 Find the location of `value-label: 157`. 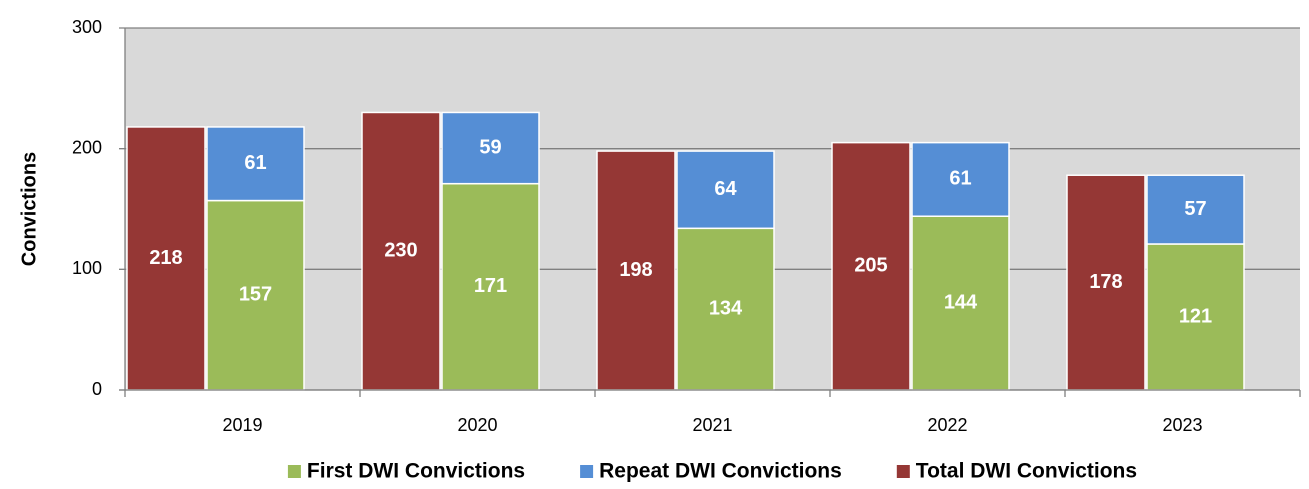

value-label: 157 is located at coordinates (255, 295).